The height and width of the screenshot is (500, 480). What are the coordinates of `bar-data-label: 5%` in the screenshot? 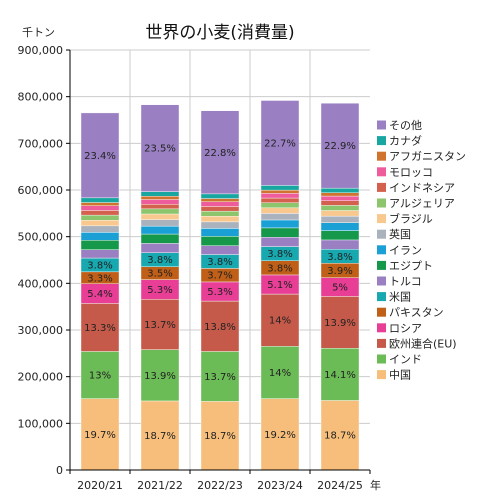 It's located at (340, 288).